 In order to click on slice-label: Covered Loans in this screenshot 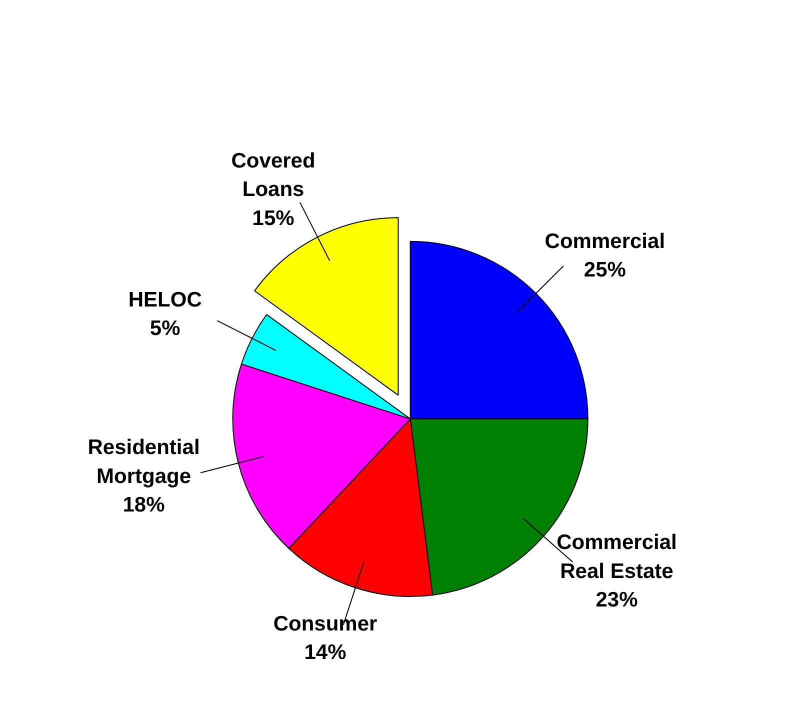, I will do `click(273, 175)`.